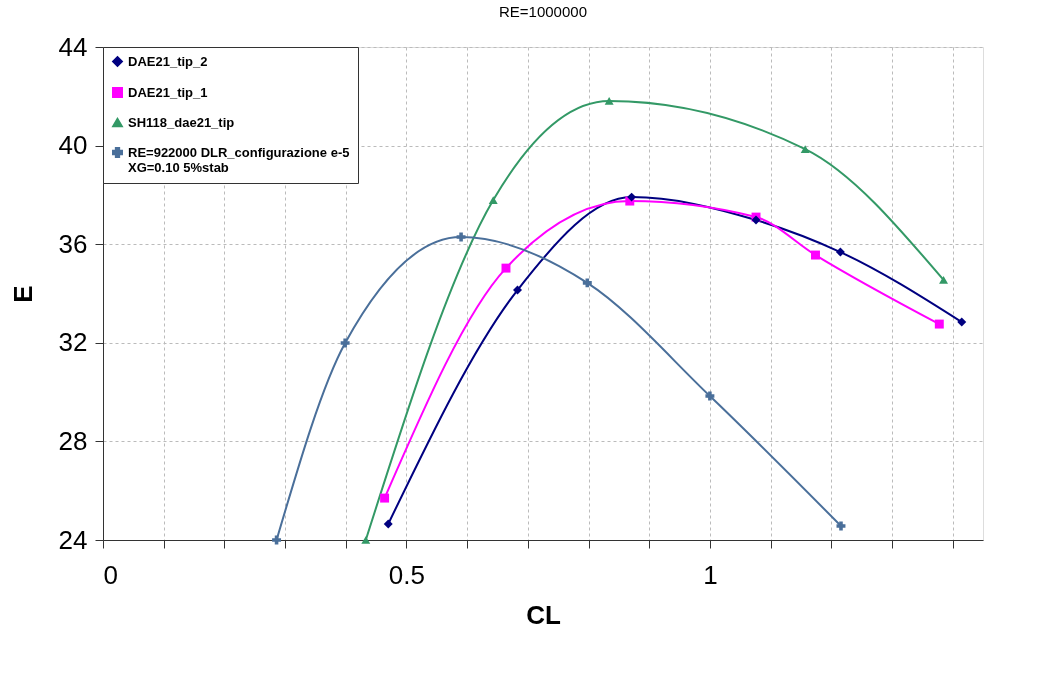  Describe the element at coordinates (543, 11) in the screenshot. I see `chart-title: RE=1000000` at that location.